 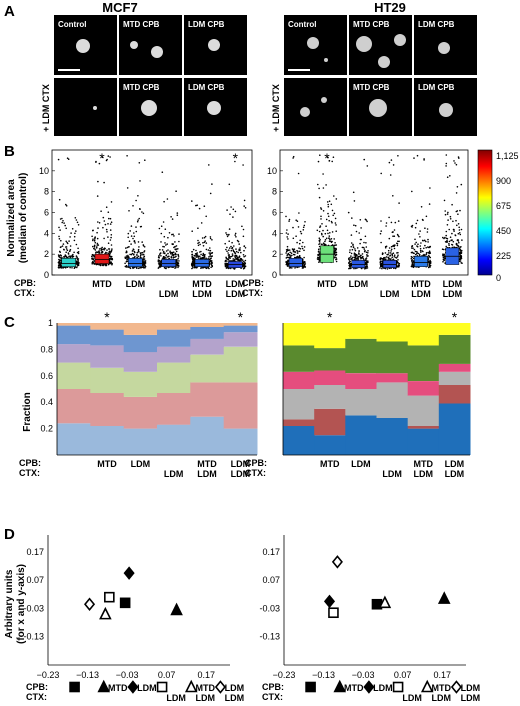 I want to click on b-ytick-label: 10, so click(x=44, y=171).